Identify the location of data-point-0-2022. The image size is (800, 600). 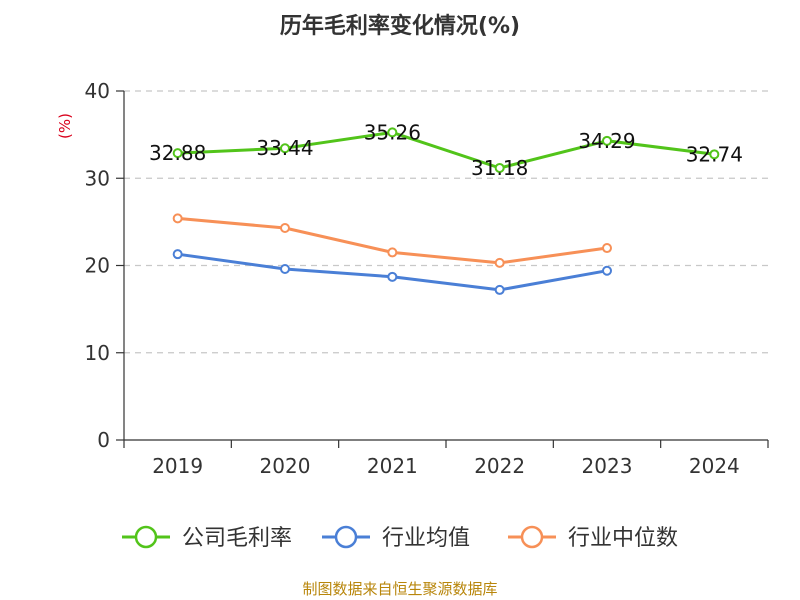
(499, 167).